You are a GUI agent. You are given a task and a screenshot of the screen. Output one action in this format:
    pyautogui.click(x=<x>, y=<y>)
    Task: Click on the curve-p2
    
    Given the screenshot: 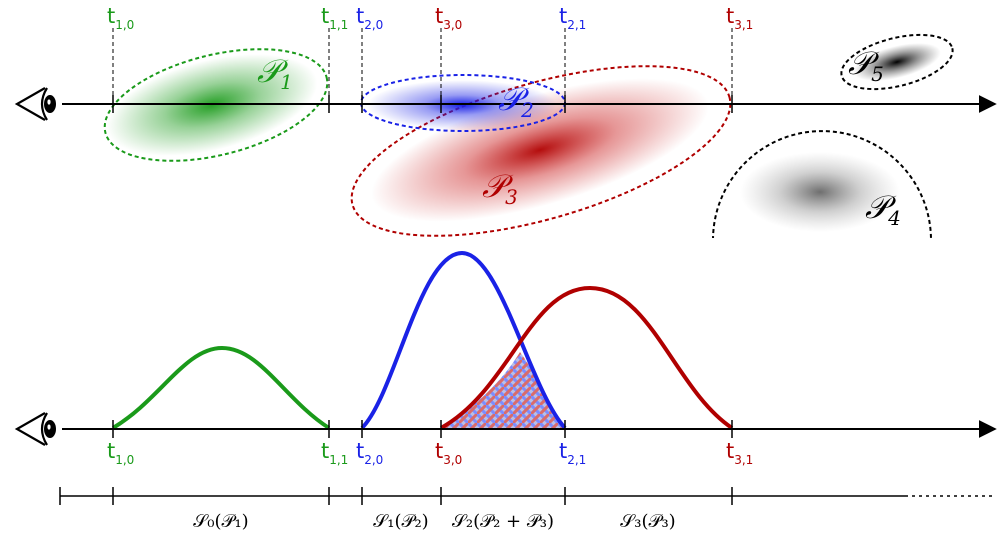 What is the action you would take?
    pyautogui.click(x=463, y=340)
    